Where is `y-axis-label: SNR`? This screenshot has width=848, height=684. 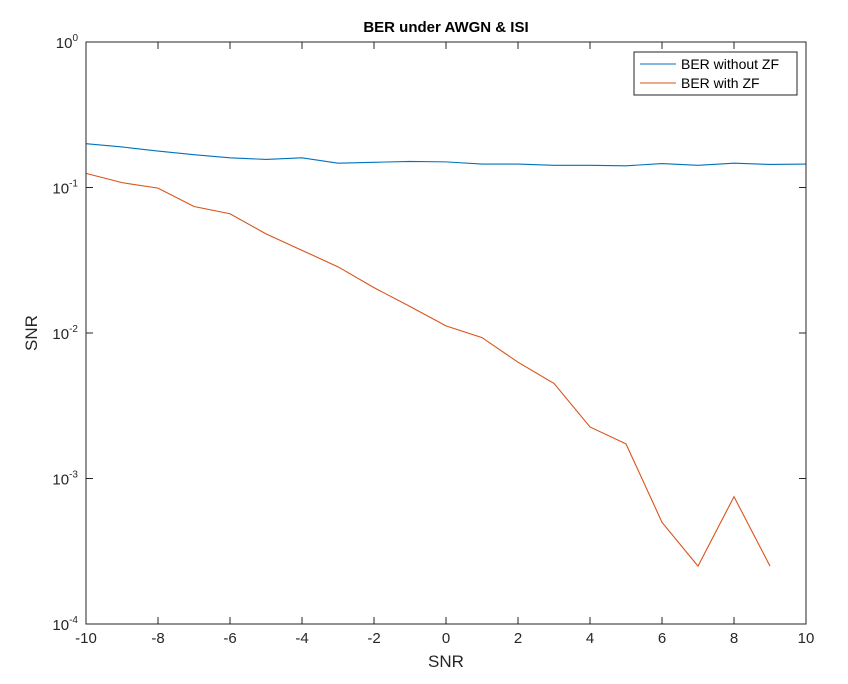
y-axis-label: SNR is located at coordinates (31, 333).